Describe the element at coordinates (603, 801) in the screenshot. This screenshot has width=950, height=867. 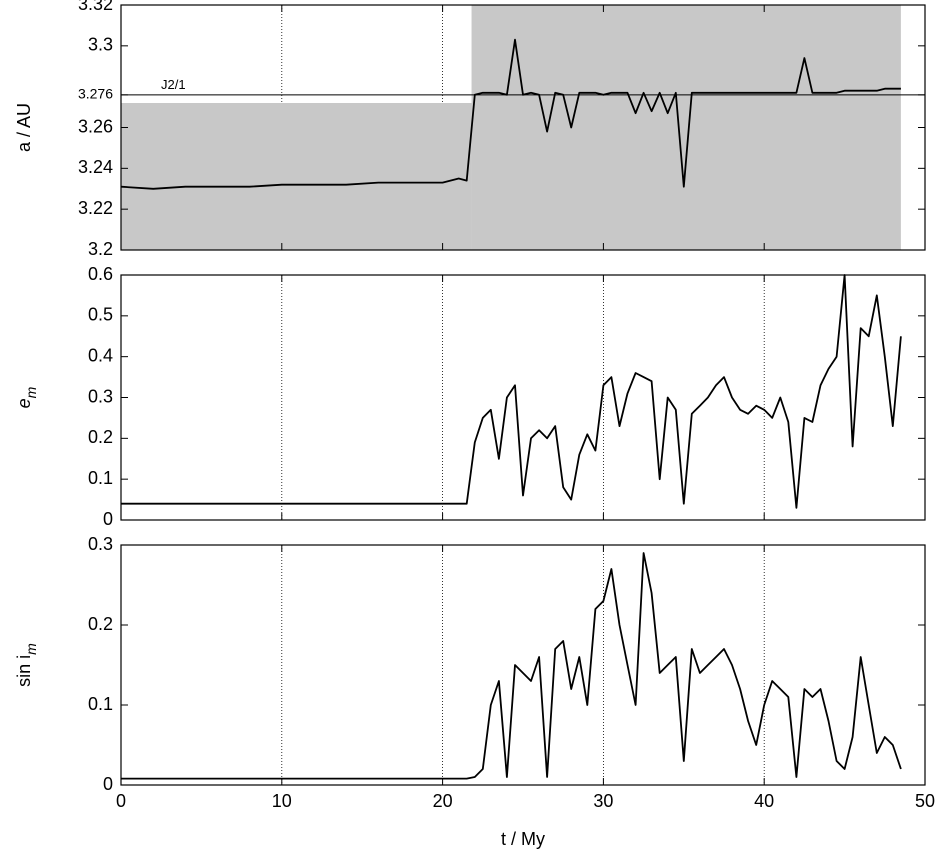
I see `x-tick-label: 30` at that location.